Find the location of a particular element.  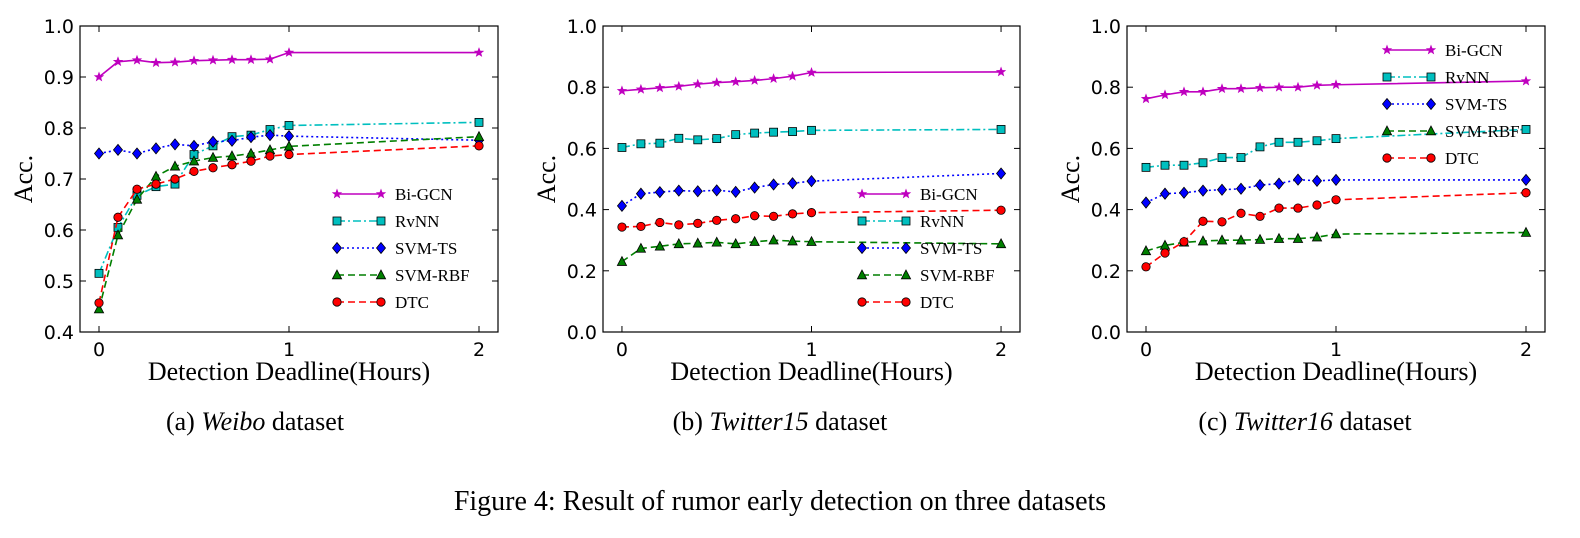

y-axis-label: Acc. is located at coordinates (23, 179).